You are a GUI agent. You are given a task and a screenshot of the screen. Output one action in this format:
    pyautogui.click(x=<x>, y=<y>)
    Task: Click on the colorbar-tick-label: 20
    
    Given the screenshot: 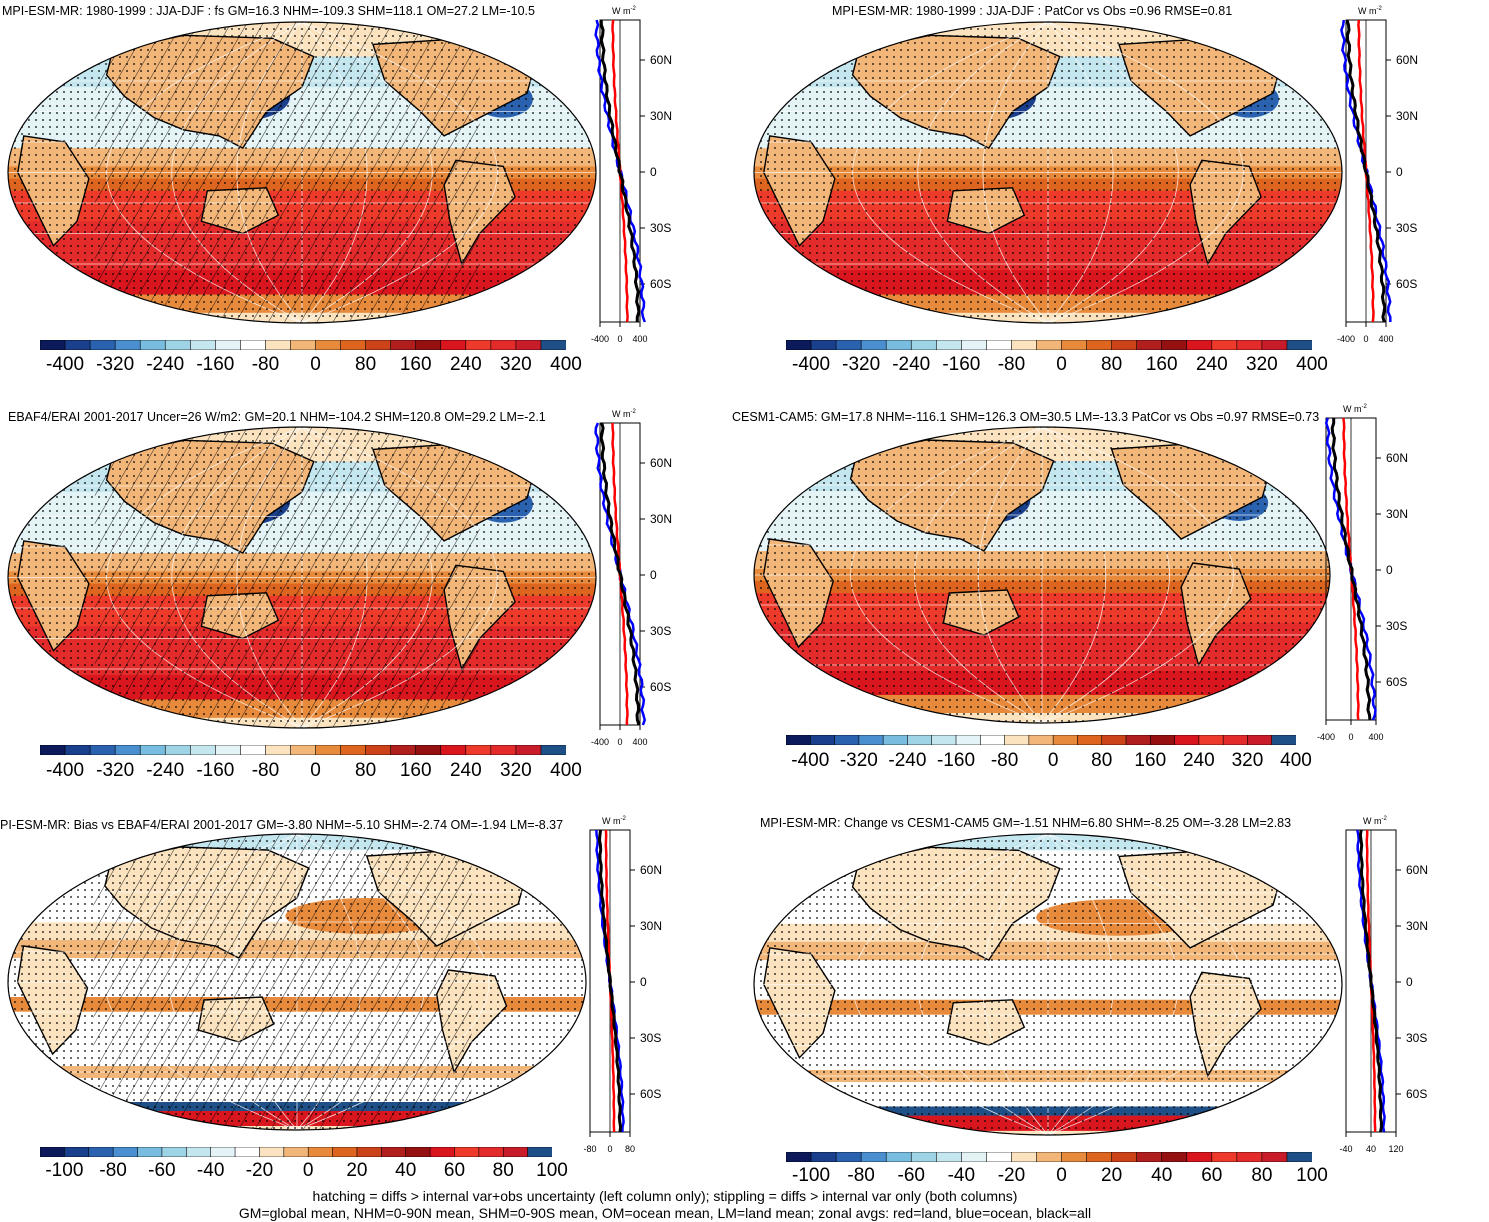 What is the action you would take?
    pyautogui.click(x=1112, y=1175)
    